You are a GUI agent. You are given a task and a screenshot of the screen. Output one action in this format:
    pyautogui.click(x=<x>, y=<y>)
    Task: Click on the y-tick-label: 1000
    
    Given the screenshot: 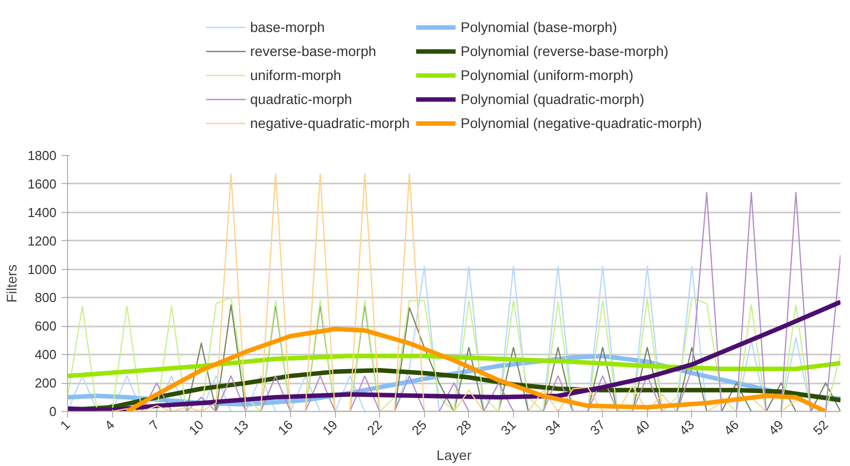 What is the action you would take?
    pyautogui.click(x=42, y=269)
    